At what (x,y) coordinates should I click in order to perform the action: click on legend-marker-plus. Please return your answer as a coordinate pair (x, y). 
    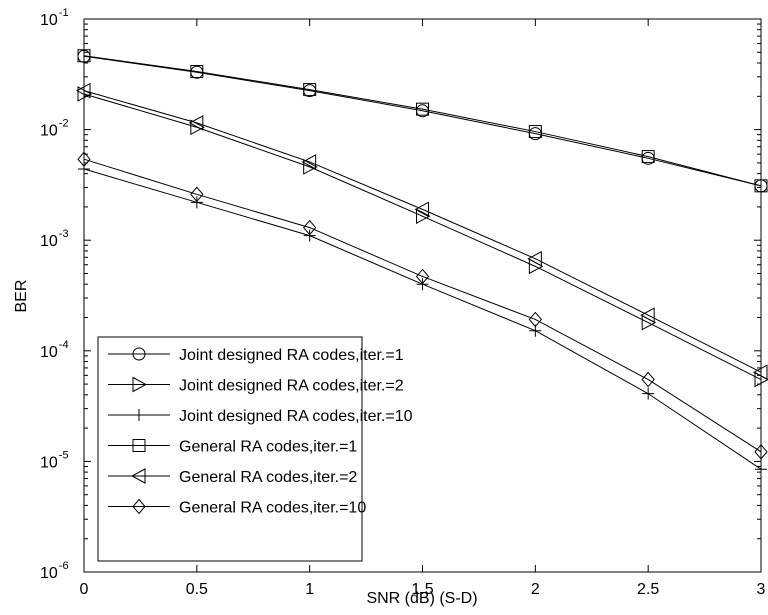
    Looking at the image, I should click on (139, 415).